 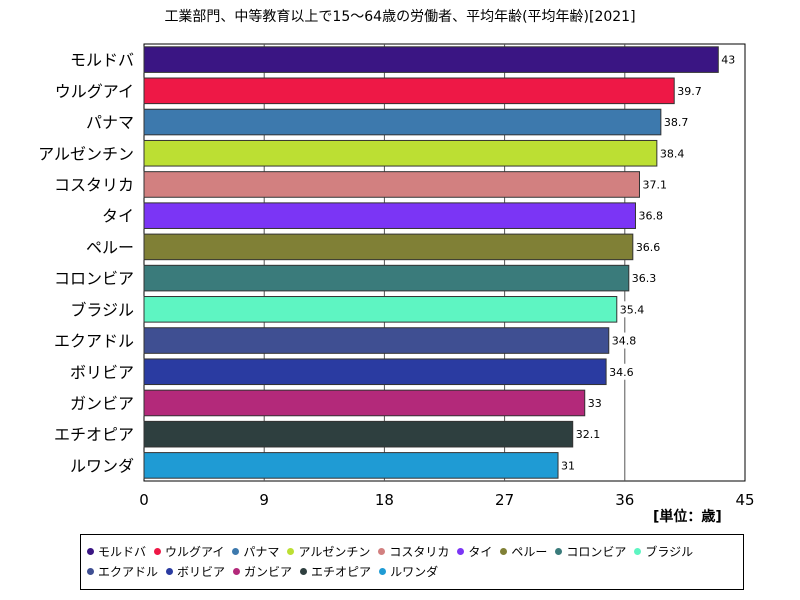 What do you see at coordinates (144, 500) in the screenshot?
I see `x-tick-label: 0` at bounding box center [144, 500].